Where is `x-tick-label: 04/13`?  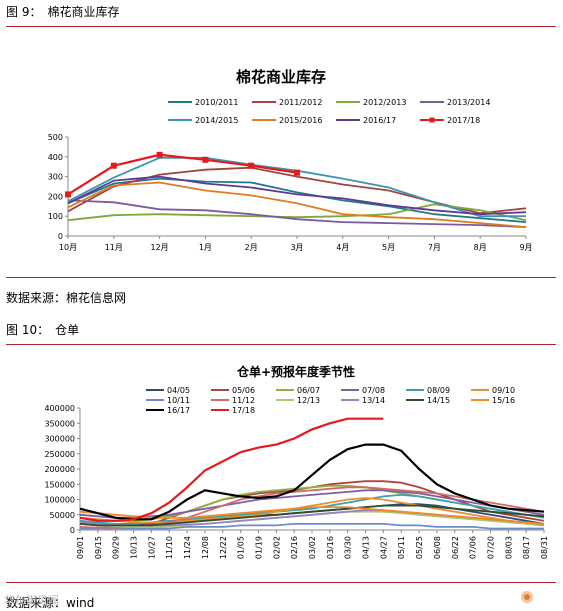
x-tick-label: 04/13 is located at coordinates (366, 547).